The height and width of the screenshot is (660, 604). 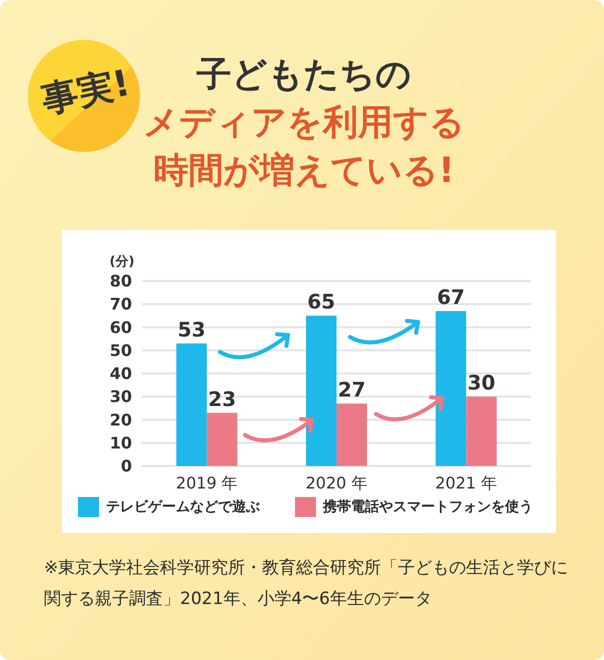 What do you see at coordinates (121, 327) in the screenshot?
I see `y-tick-label: 60` at bounding box center [121, 327].